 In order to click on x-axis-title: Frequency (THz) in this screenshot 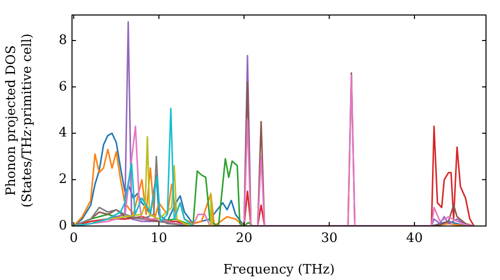, I will do `click(279, 270)`.